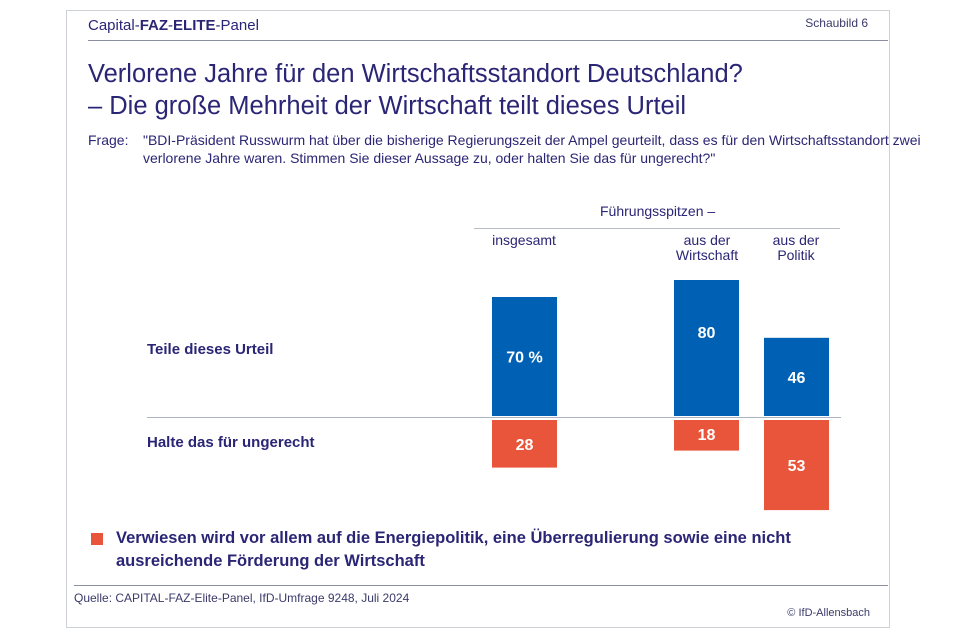  Describe the element at coordinates (108, 140) in the screenshot. I see `question-label: Frage:` at that location.